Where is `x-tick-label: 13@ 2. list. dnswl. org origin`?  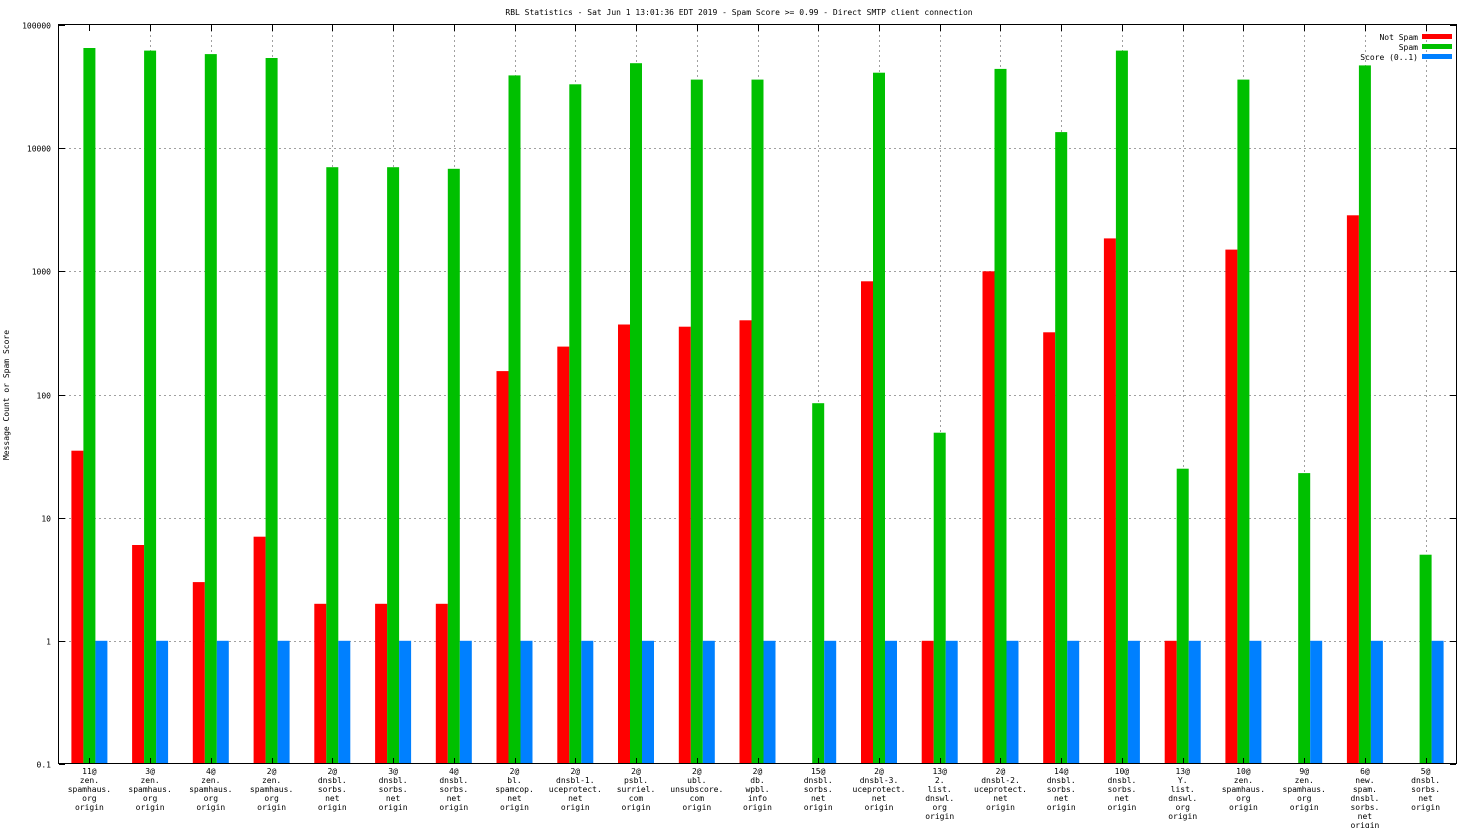 x-tick-label: 13@ 2. list. dnswl. org origin is located at coordinates (939, 794).